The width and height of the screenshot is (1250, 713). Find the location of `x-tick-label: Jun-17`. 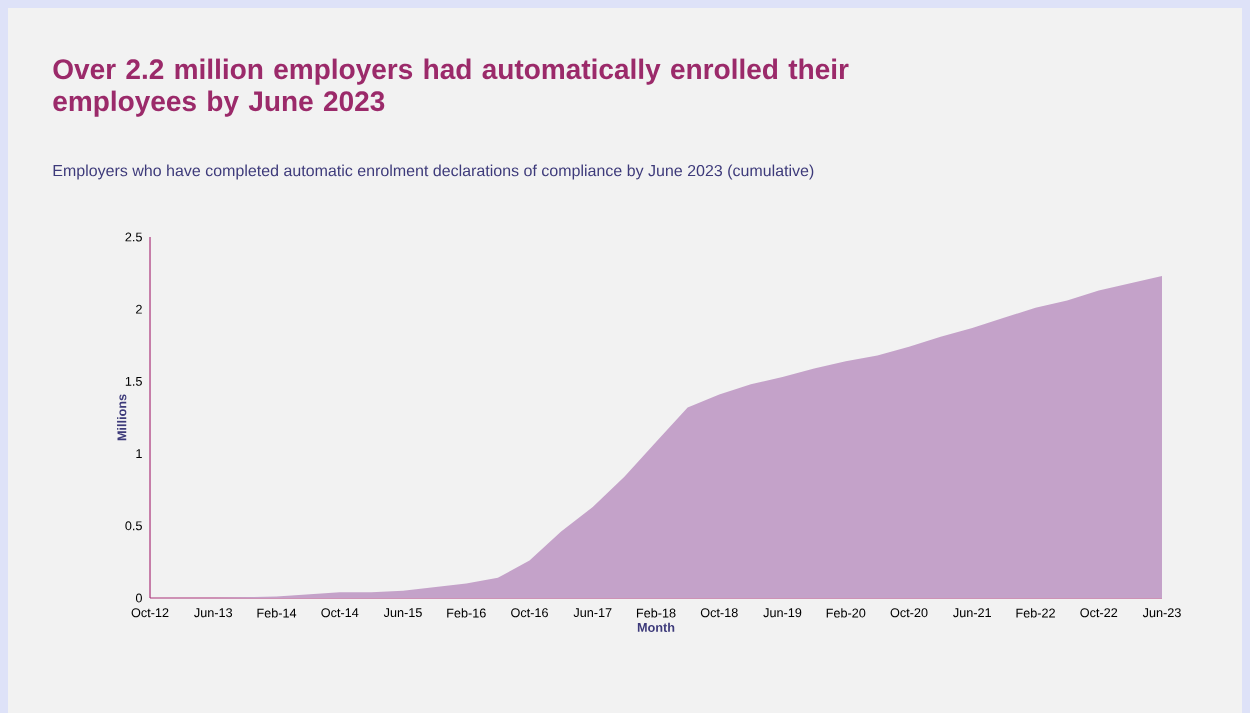

x-tick-label: Jun-17 is located at coordinates (592, 613).